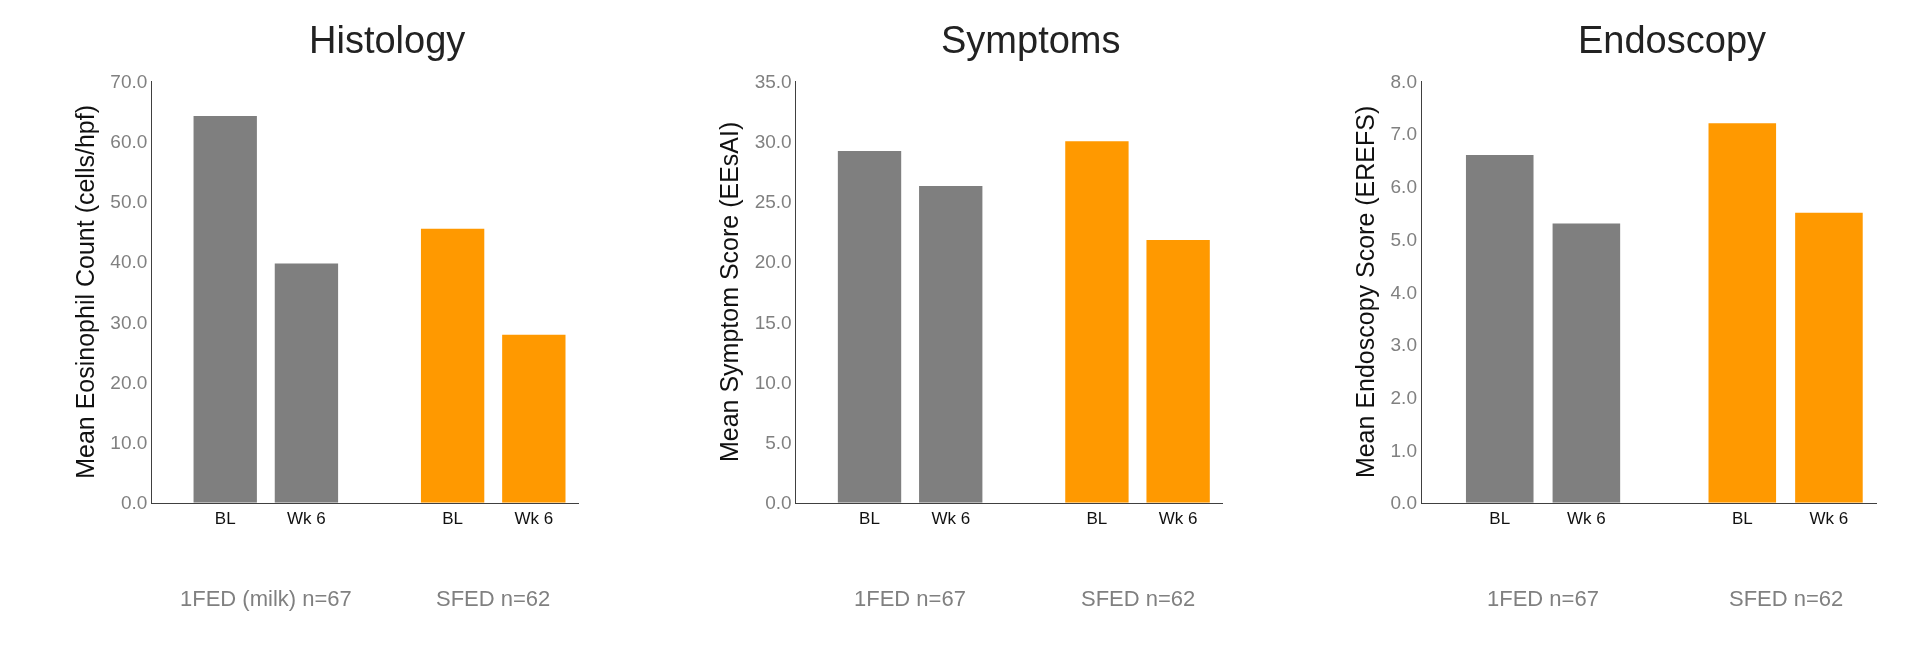 The image size is (1915, 652). Describe the element at coordinates (387, 40) in the screenshot. I see `chart-title: Histology` at that location.